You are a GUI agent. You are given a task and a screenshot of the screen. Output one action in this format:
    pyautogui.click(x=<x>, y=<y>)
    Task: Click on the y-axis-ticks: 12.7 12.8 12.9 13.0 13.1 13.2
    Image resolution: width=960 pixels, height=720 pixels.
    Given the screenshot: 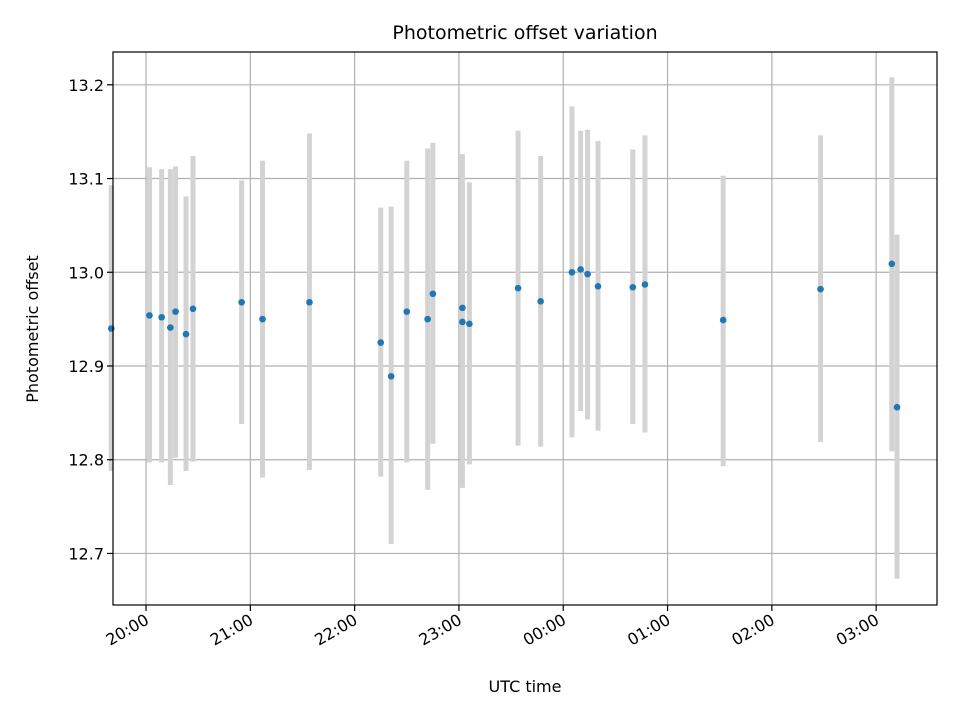 What is the action you would take?
    pyautogui.click(x=90, y=319)
    